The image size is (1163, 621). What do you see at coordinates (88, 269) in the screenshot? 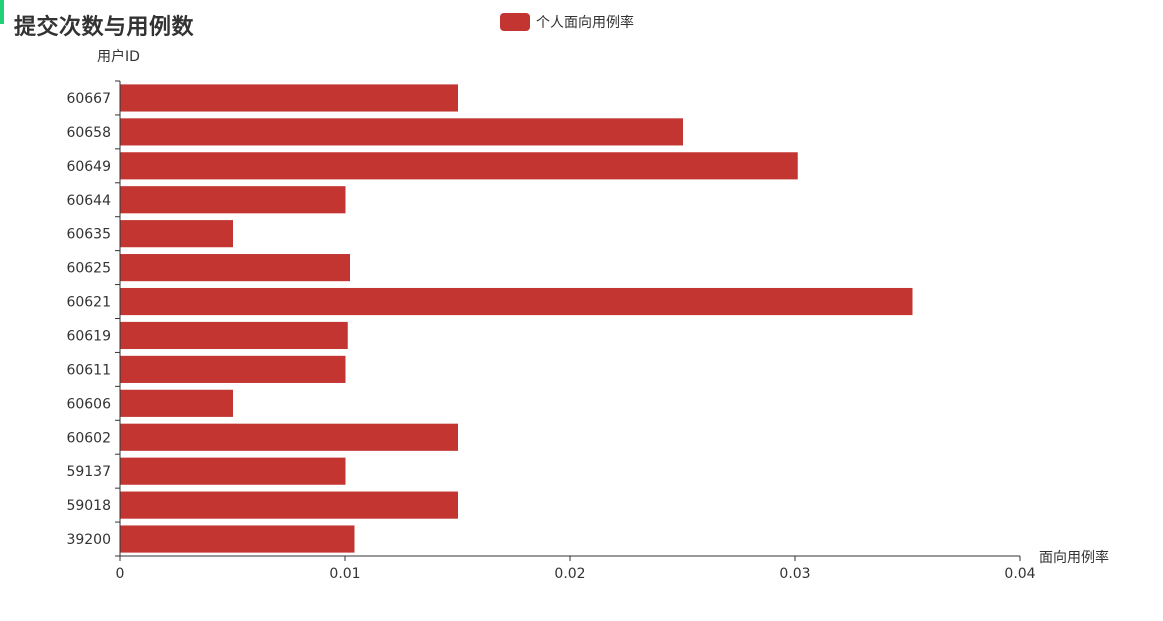
I see `y-tick-label: 60625` at bounding box center [88, 269].